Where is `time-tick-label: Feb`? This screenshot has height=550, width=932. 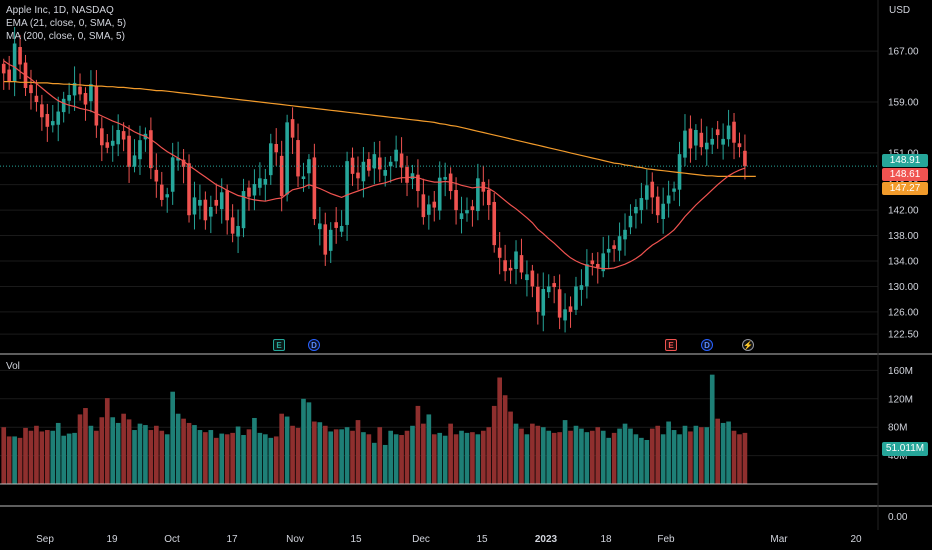 time-tick-label: Feb is located at coordinates (666, 539).